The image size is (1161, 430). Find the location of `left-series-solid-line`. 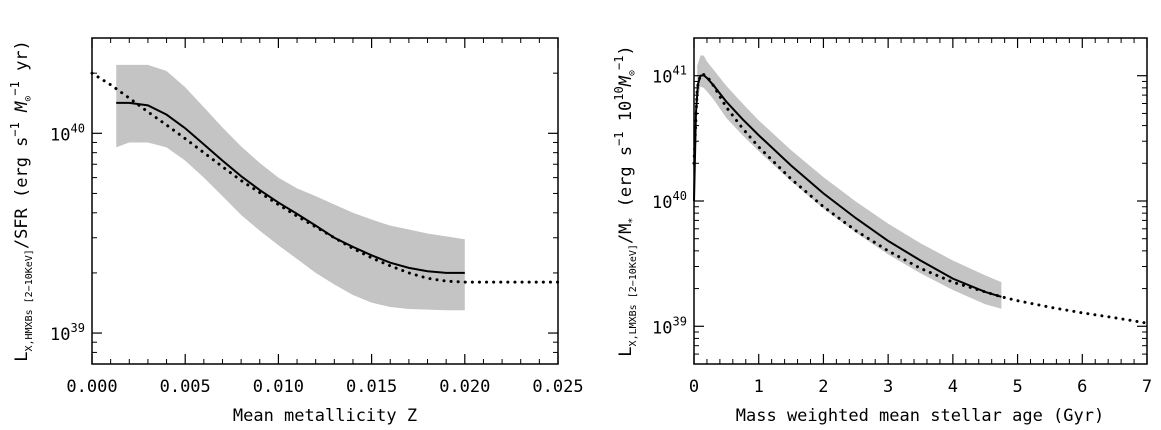

left-series-solid-line is located at coordinates (290, 187).